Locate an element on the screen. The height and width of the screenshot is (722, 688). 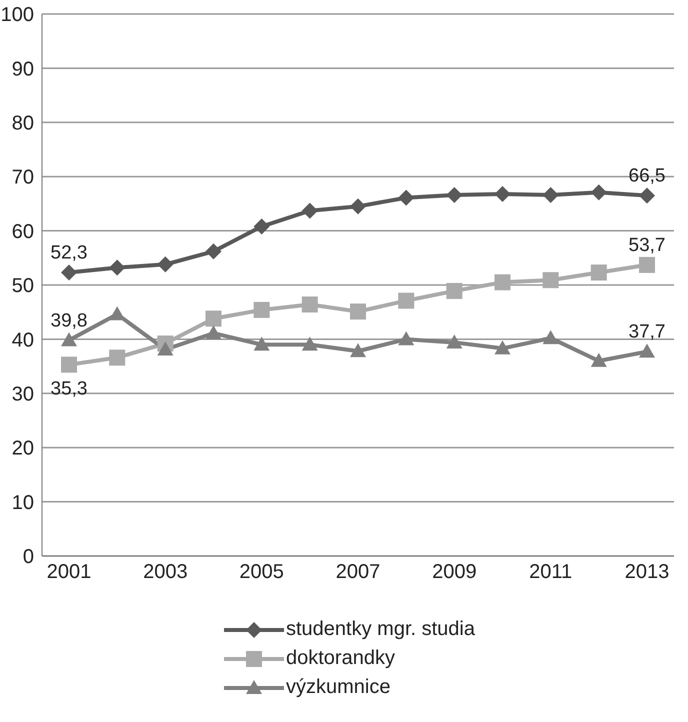
x-tick-label: 2007 is located at coordinates (358, 572).